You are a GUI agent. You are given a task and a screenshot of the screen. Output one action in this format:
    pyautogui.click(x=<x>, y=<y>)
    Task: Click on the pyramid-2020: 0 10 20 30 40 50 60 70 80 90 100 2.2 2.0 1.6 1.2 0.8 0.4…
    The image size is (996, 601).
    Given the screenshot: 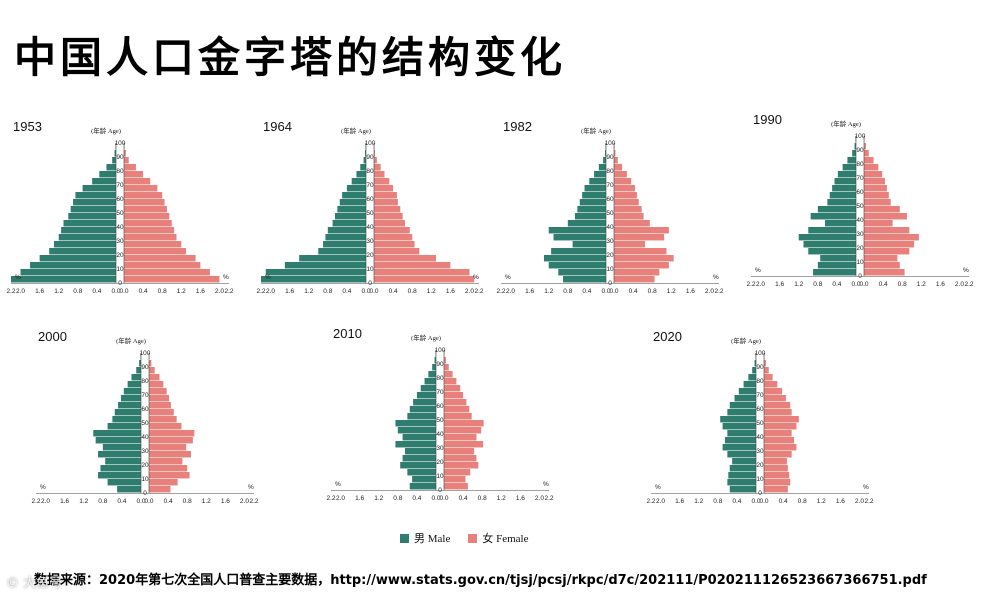 What is the action you would take?
    pyautogui.click(x=760, y=420)
    